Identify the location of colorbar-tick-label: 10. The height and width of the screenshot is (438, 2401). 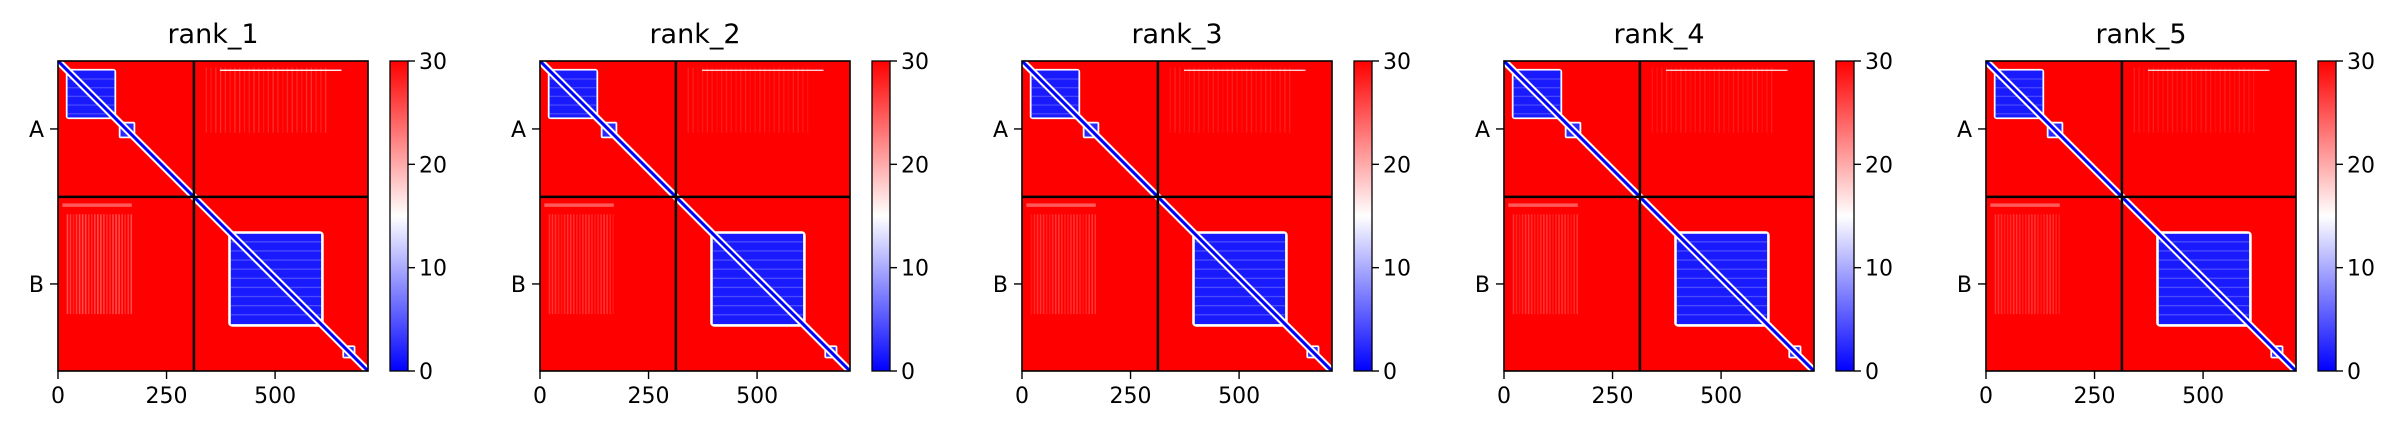
(433, 269).